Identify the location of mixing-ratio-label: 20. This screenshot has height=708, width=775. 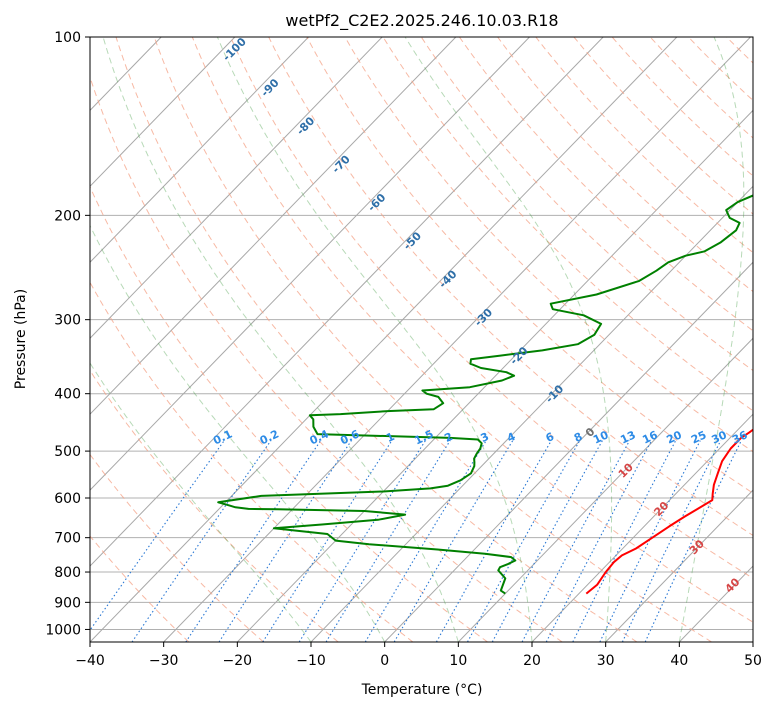
(675, 437).